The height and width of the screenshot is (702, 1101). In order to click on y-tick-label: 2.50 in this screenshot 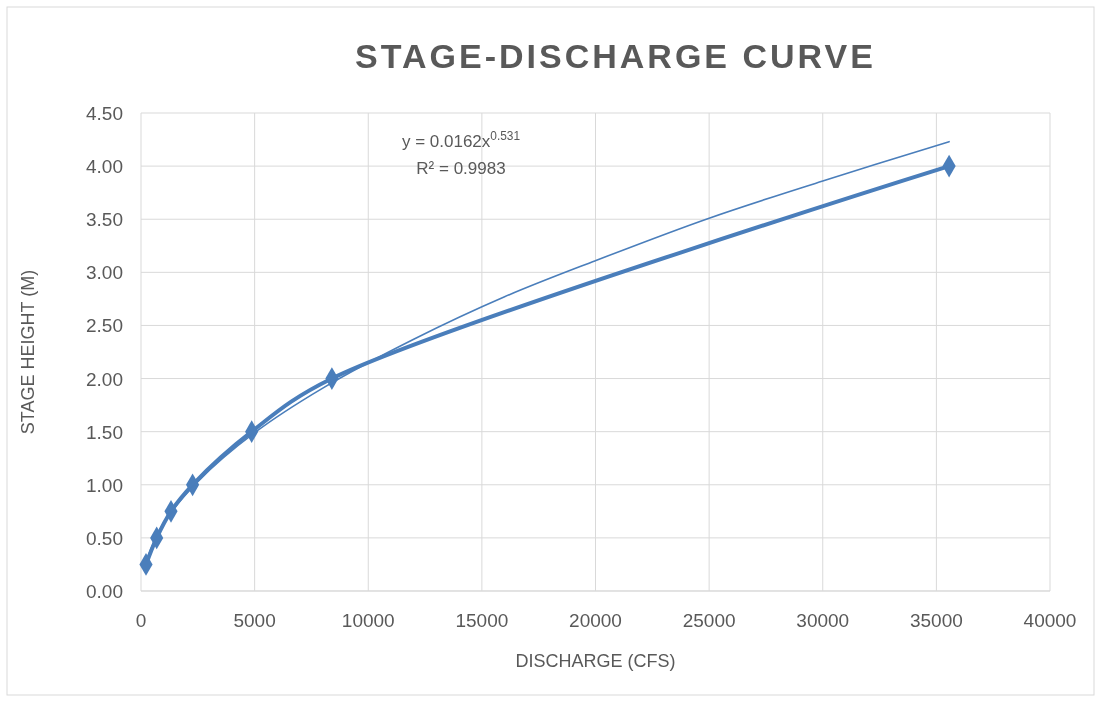, I will do `click(104, 326)`.